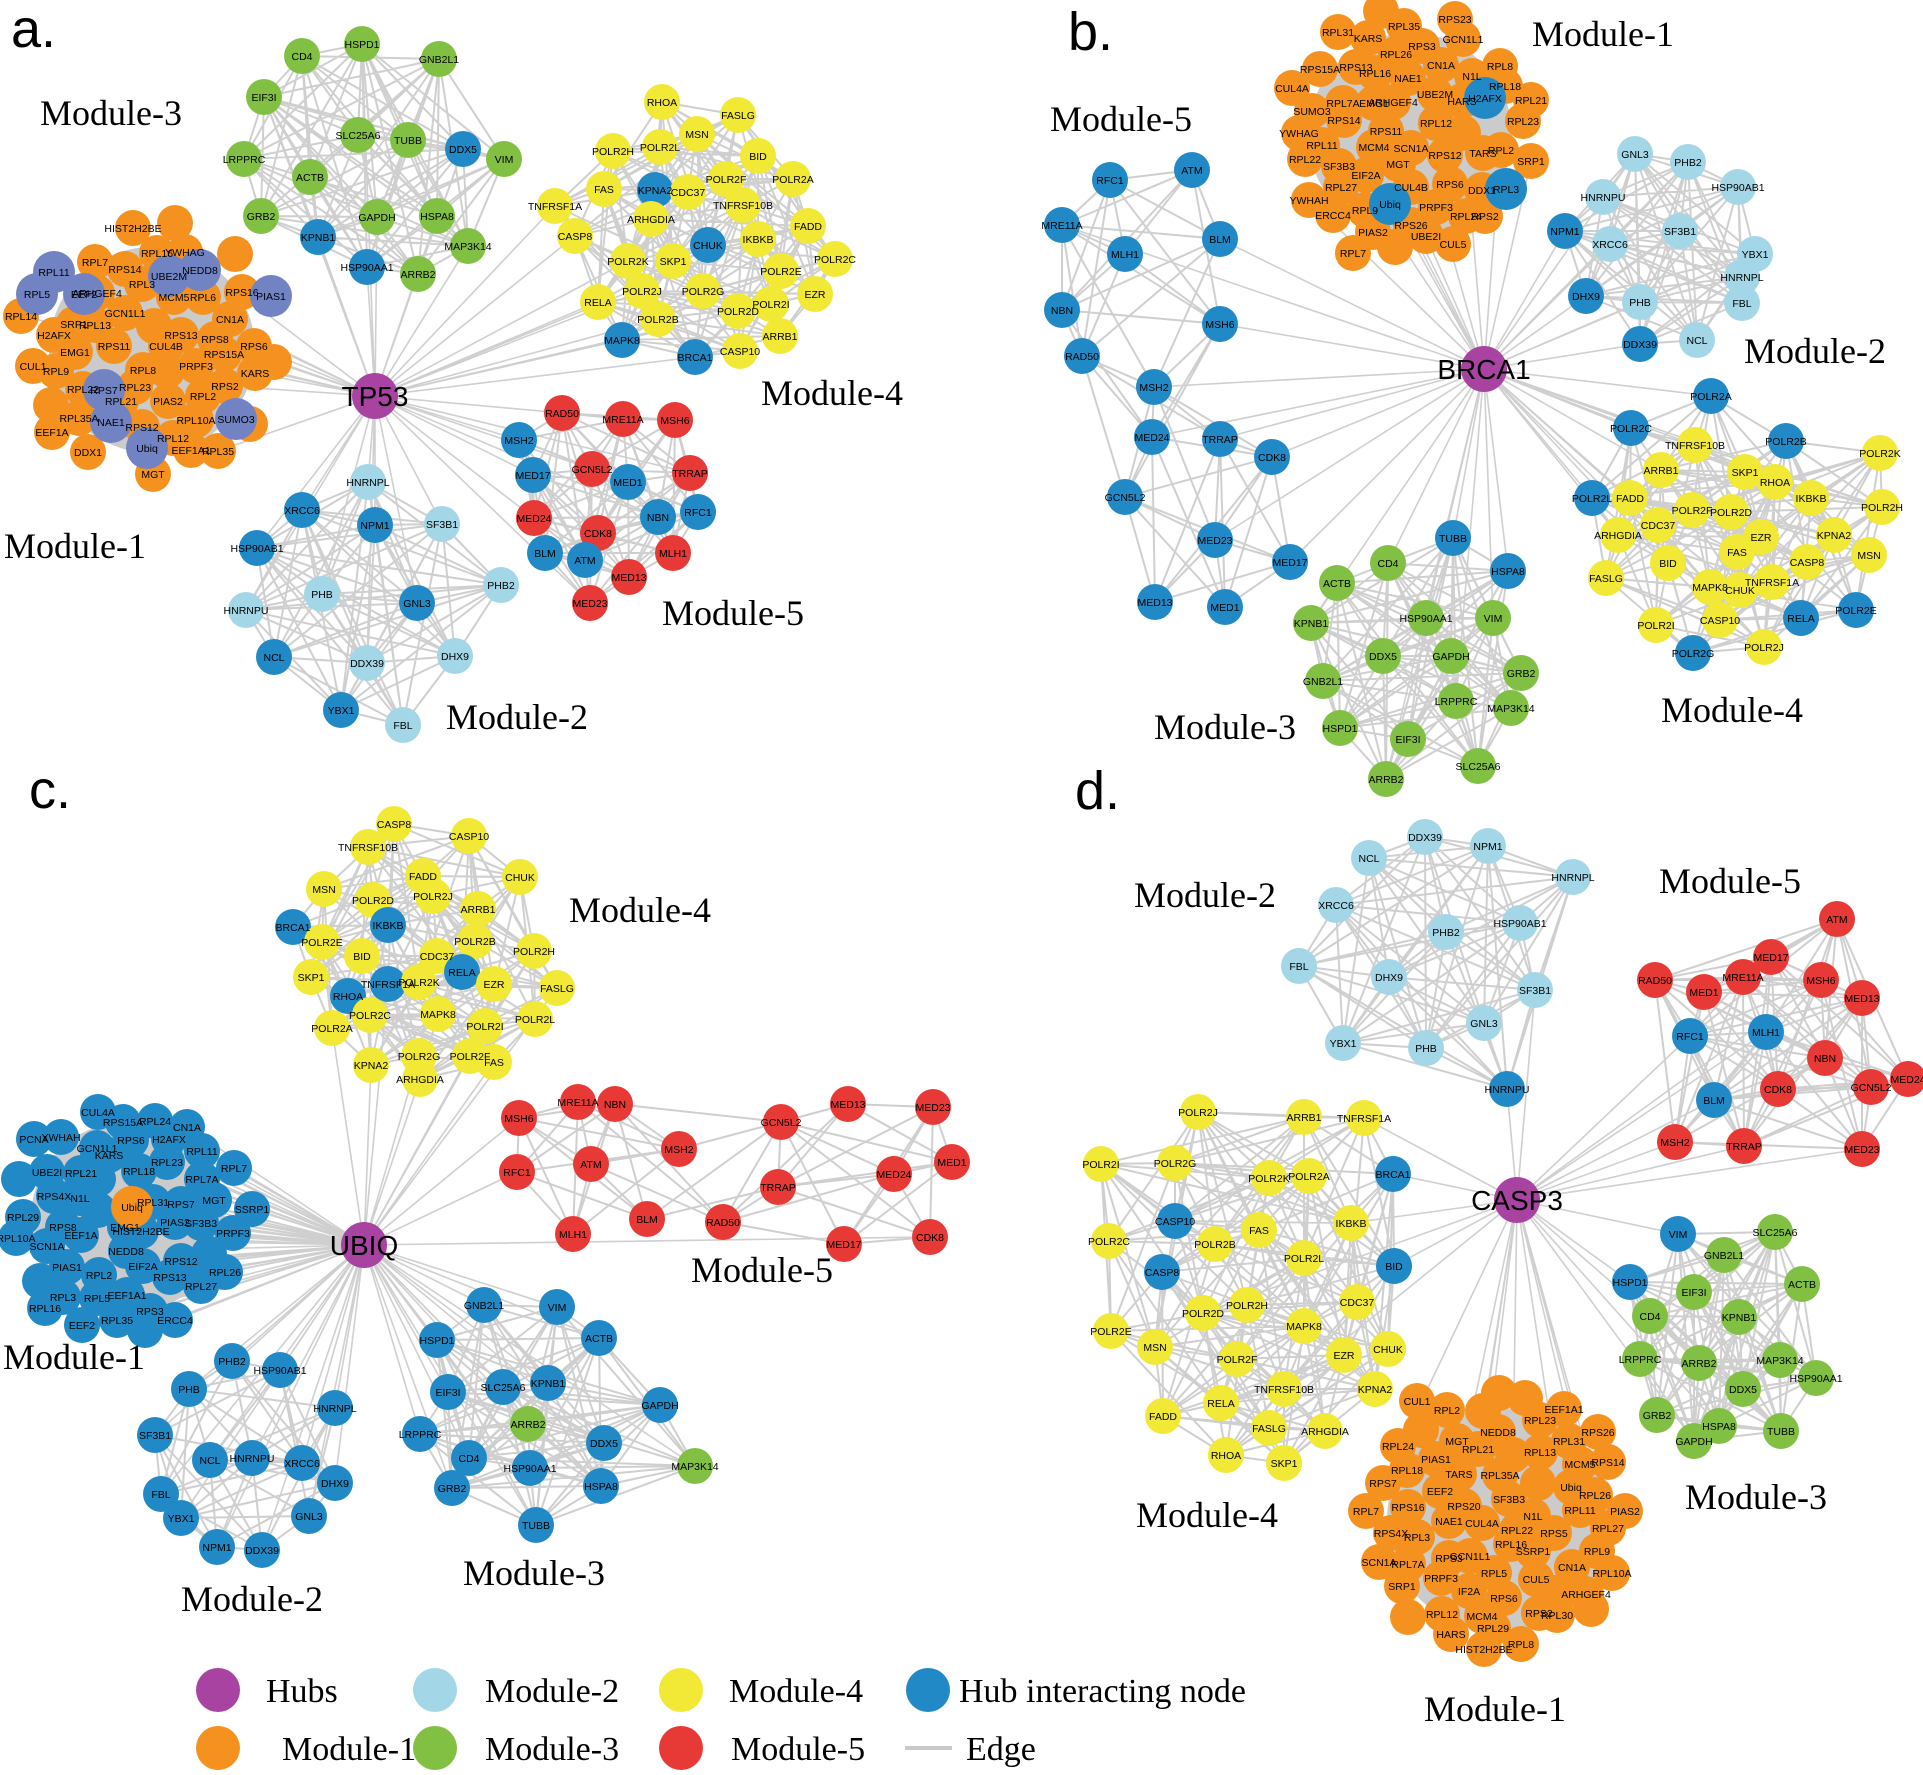 The image size is (1923, 1775). What do you see at coordinates (503, 1388) in the screenshot?
I see `svg-text: SLC25A6` at bounding box center [503, 1388].